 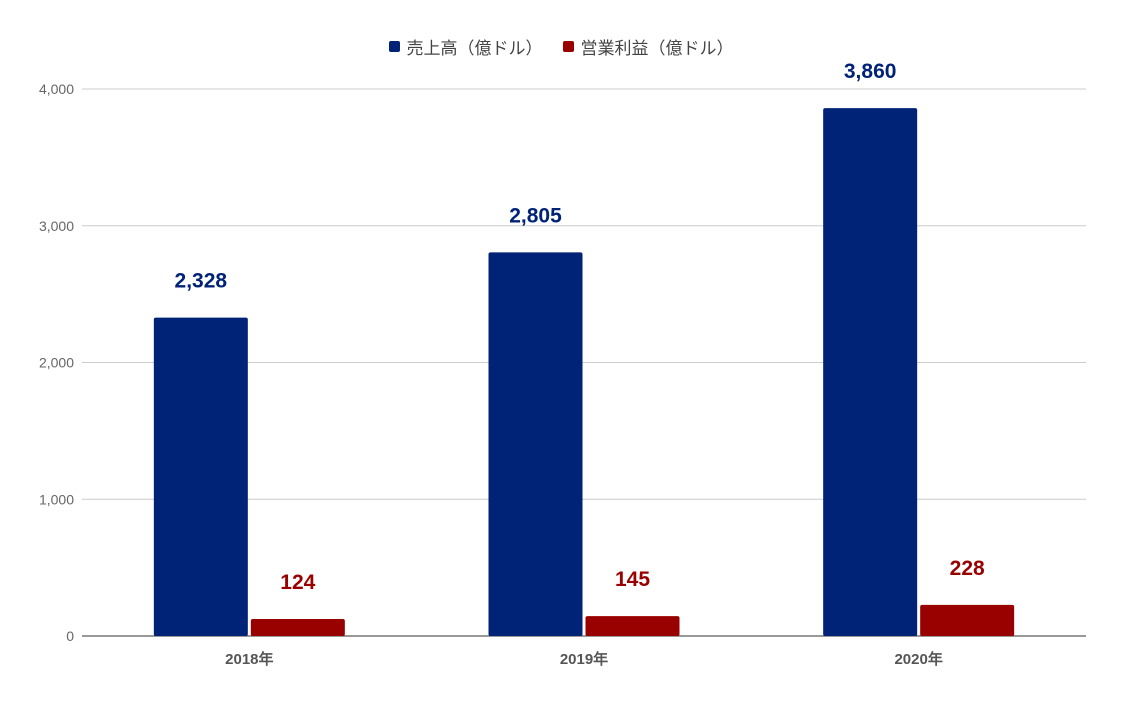 I want to click on legend-label-revenue: 売上高（億ドル）, so click(x=474, y=48).